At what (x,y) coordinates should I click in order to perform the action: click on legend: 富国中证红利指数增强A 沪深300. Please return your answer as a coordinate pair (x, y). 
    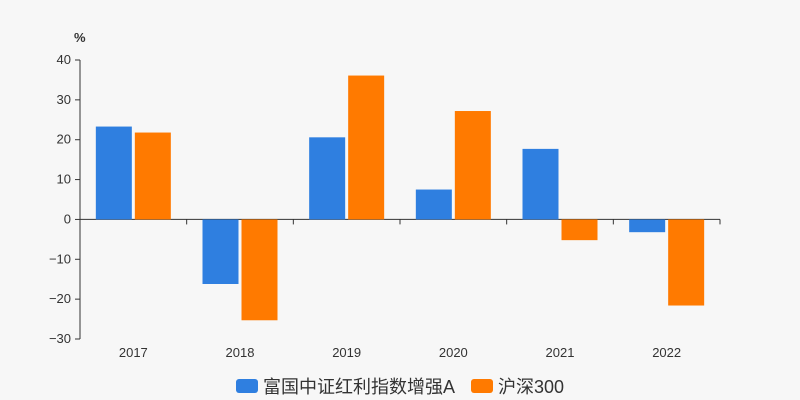
    Looking at the image, I should click on (400, 386).